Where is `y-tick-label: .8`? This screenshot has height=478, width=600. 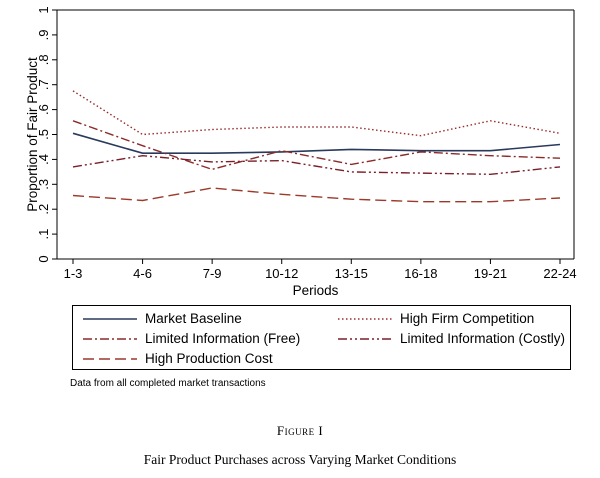
y-tick-label: .8 is located at coordinates (43, 59).